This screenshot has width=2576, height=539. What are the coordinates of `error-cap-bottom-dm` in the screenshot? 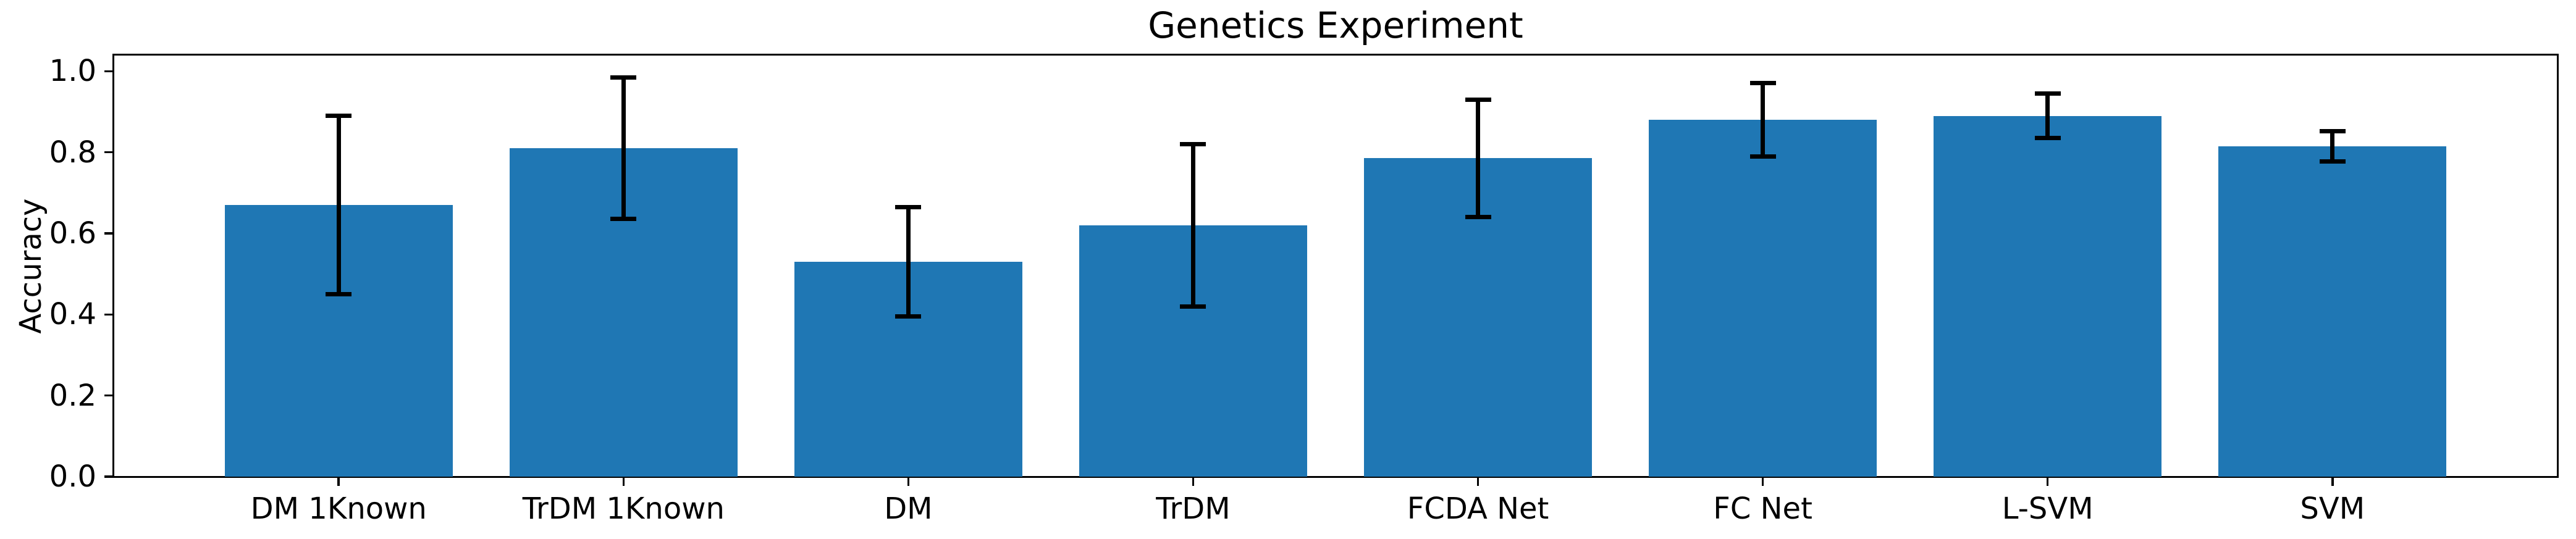 It's located at (908, 316).